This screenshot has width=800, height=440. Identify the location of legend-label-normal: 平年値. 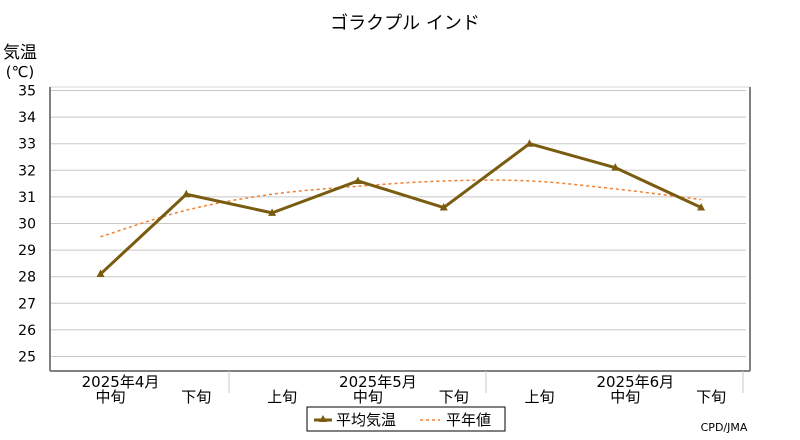
(468, 420).